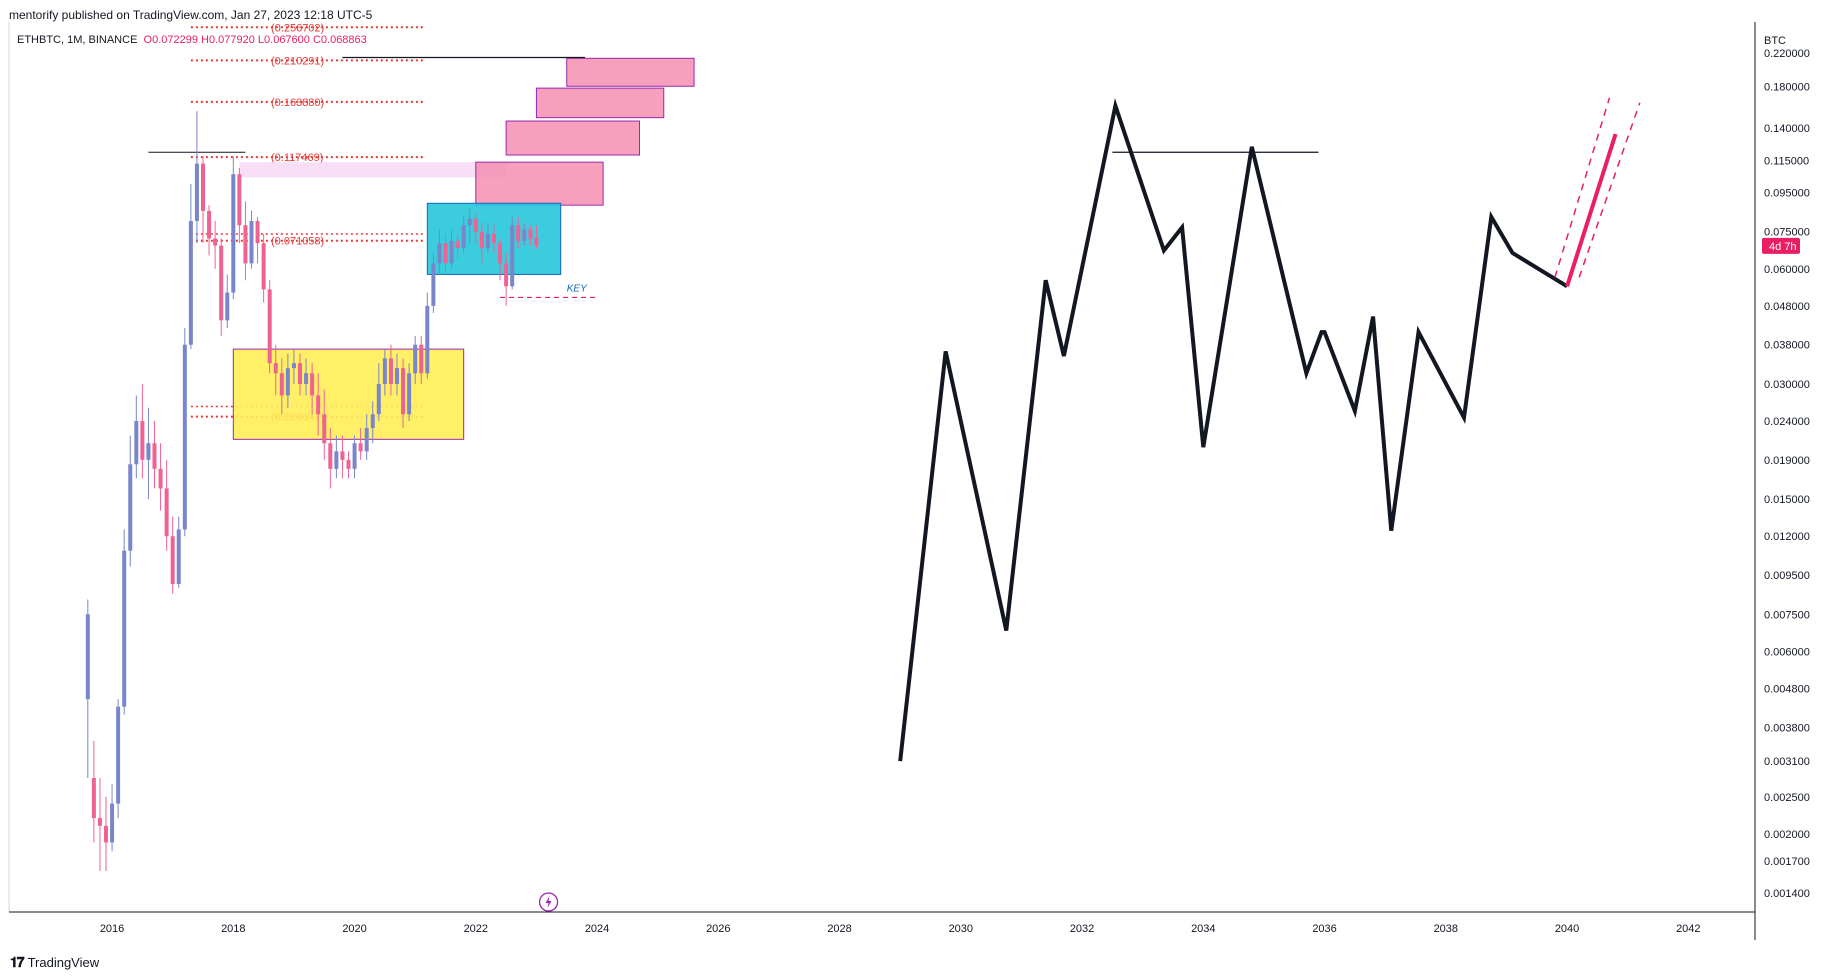 The width and height of the screenshot is (1834, 977). I want to click on time-tick-label: 2032, so click(1082, 929).